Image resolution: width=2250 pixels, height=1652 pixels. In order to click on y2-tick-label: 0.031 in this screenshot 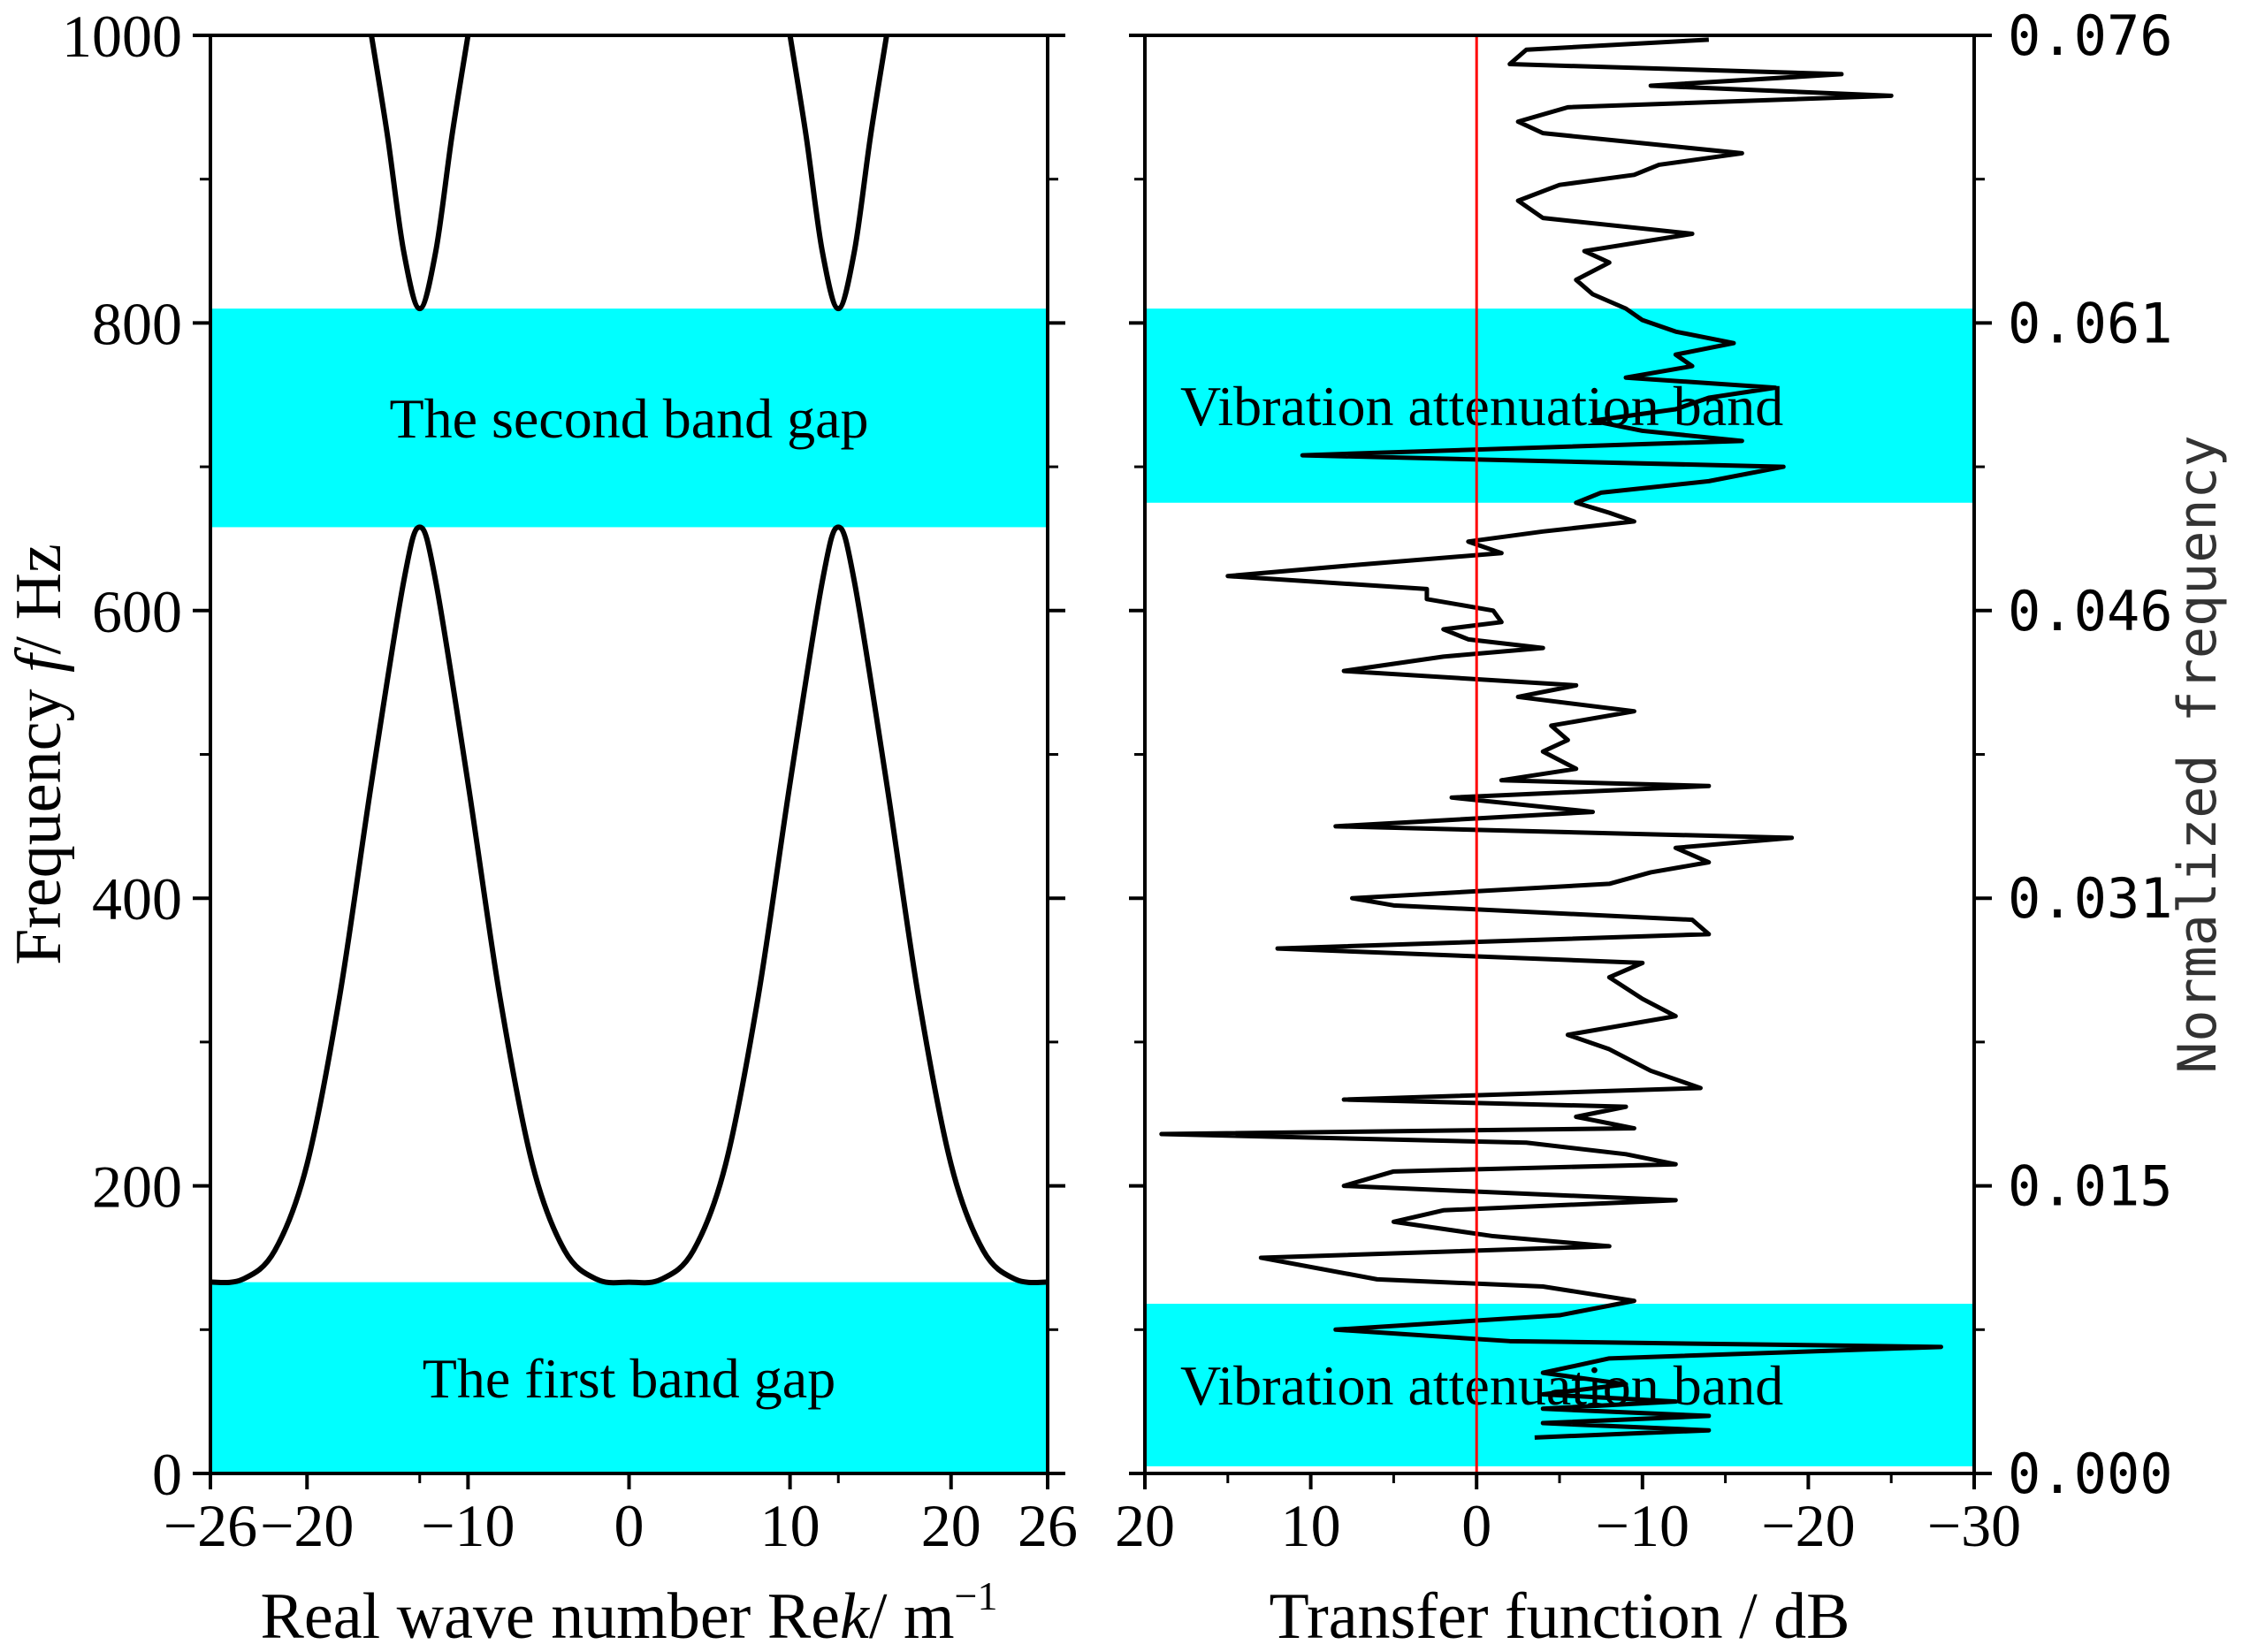, I will do `click(2090, 899)`.